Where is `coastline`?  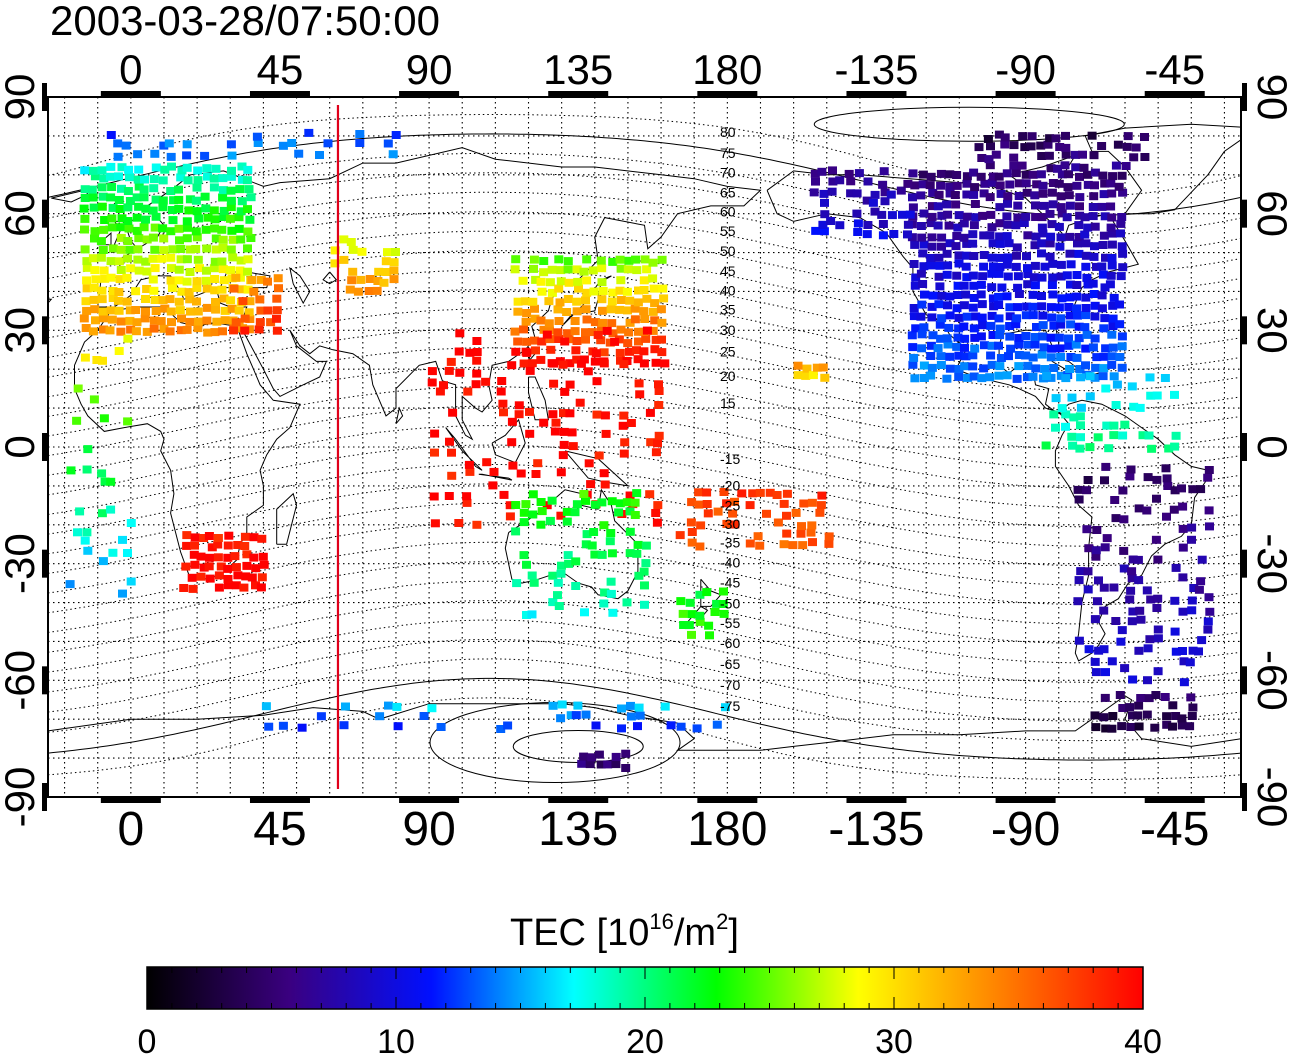
coastline is located at coordinates (300, 285).